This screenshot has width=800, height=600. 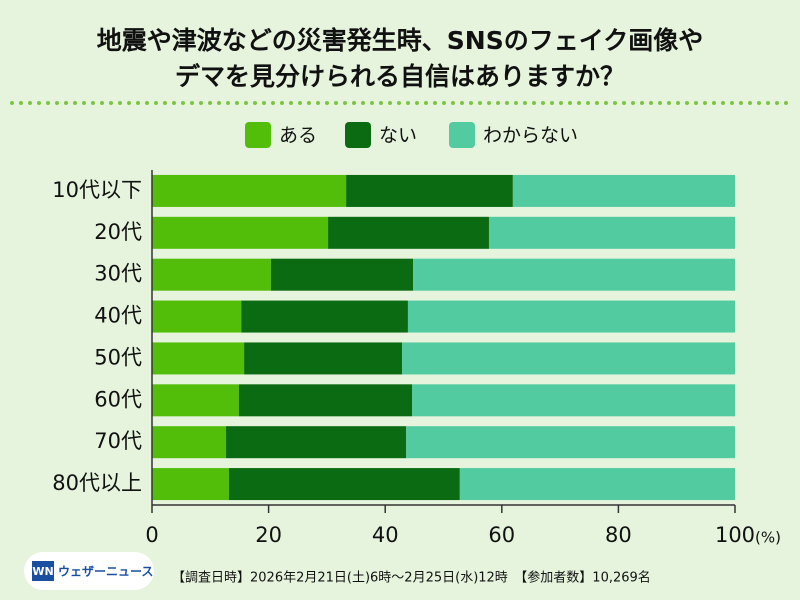 I want to click on x-tick-label: 40, so click(x=385, y=535).